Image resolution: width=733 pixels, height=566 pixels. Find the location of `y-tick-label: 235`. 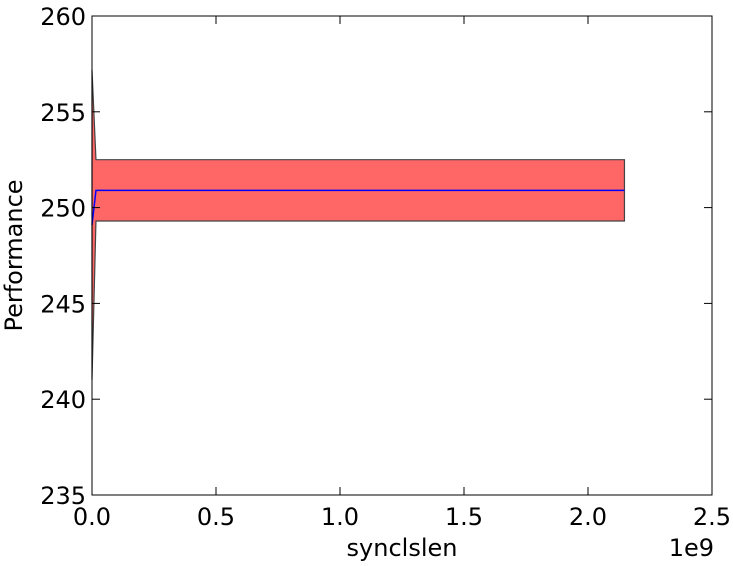

y-tick-label: 235 is located at coordinates (63, 496).